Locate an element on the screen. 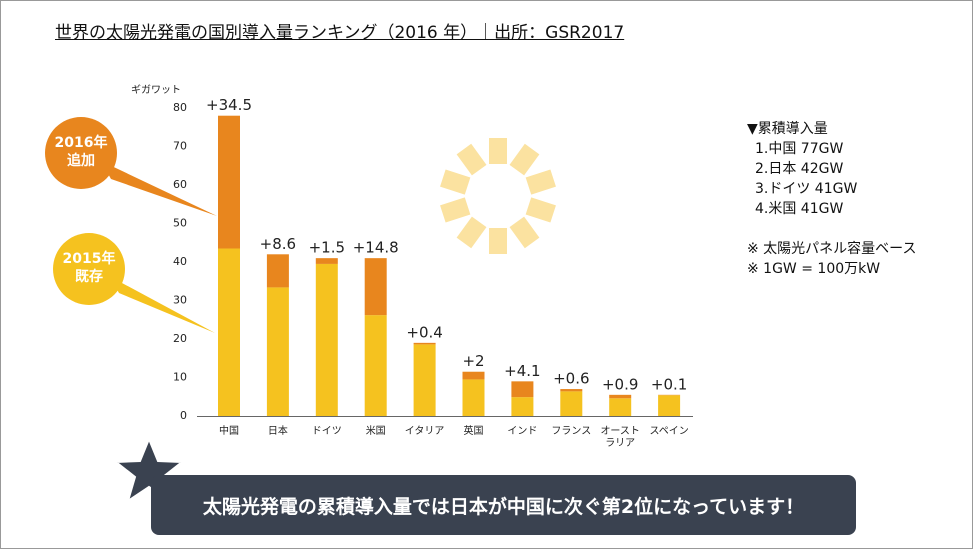 The image size is (973, 549). value-label: +14.8 is located at coordinates (376, 248).